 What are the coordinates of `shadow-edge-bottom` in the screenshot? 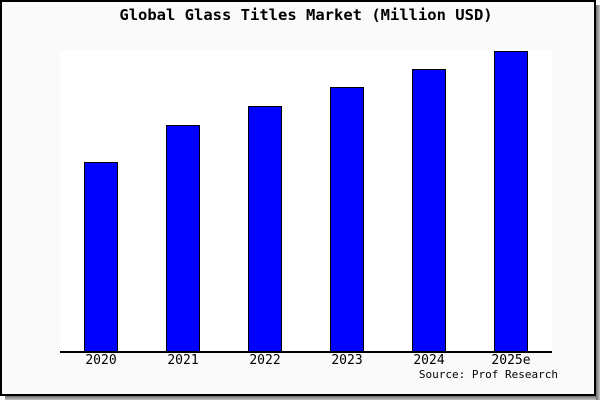 It's located at (300, 398).